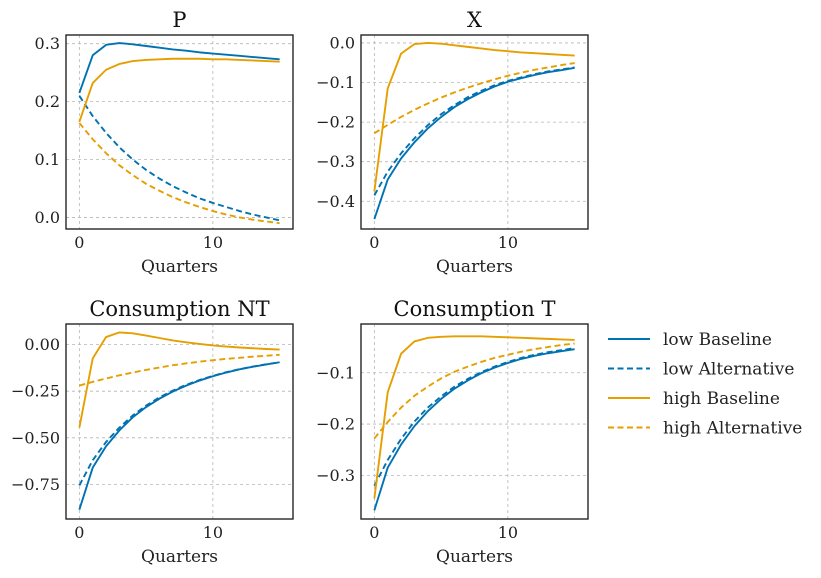 The height and width of the screenshot is (578, 821). I want to click on chart-title: X, so click(474, 20).